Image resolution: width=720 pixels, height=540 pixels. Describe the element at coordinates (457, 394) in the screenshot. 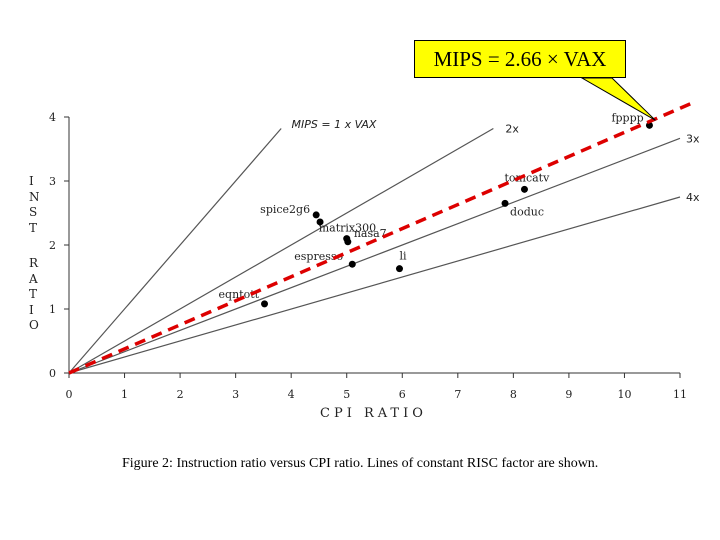

I see `x-tick-label: 7` at that location.